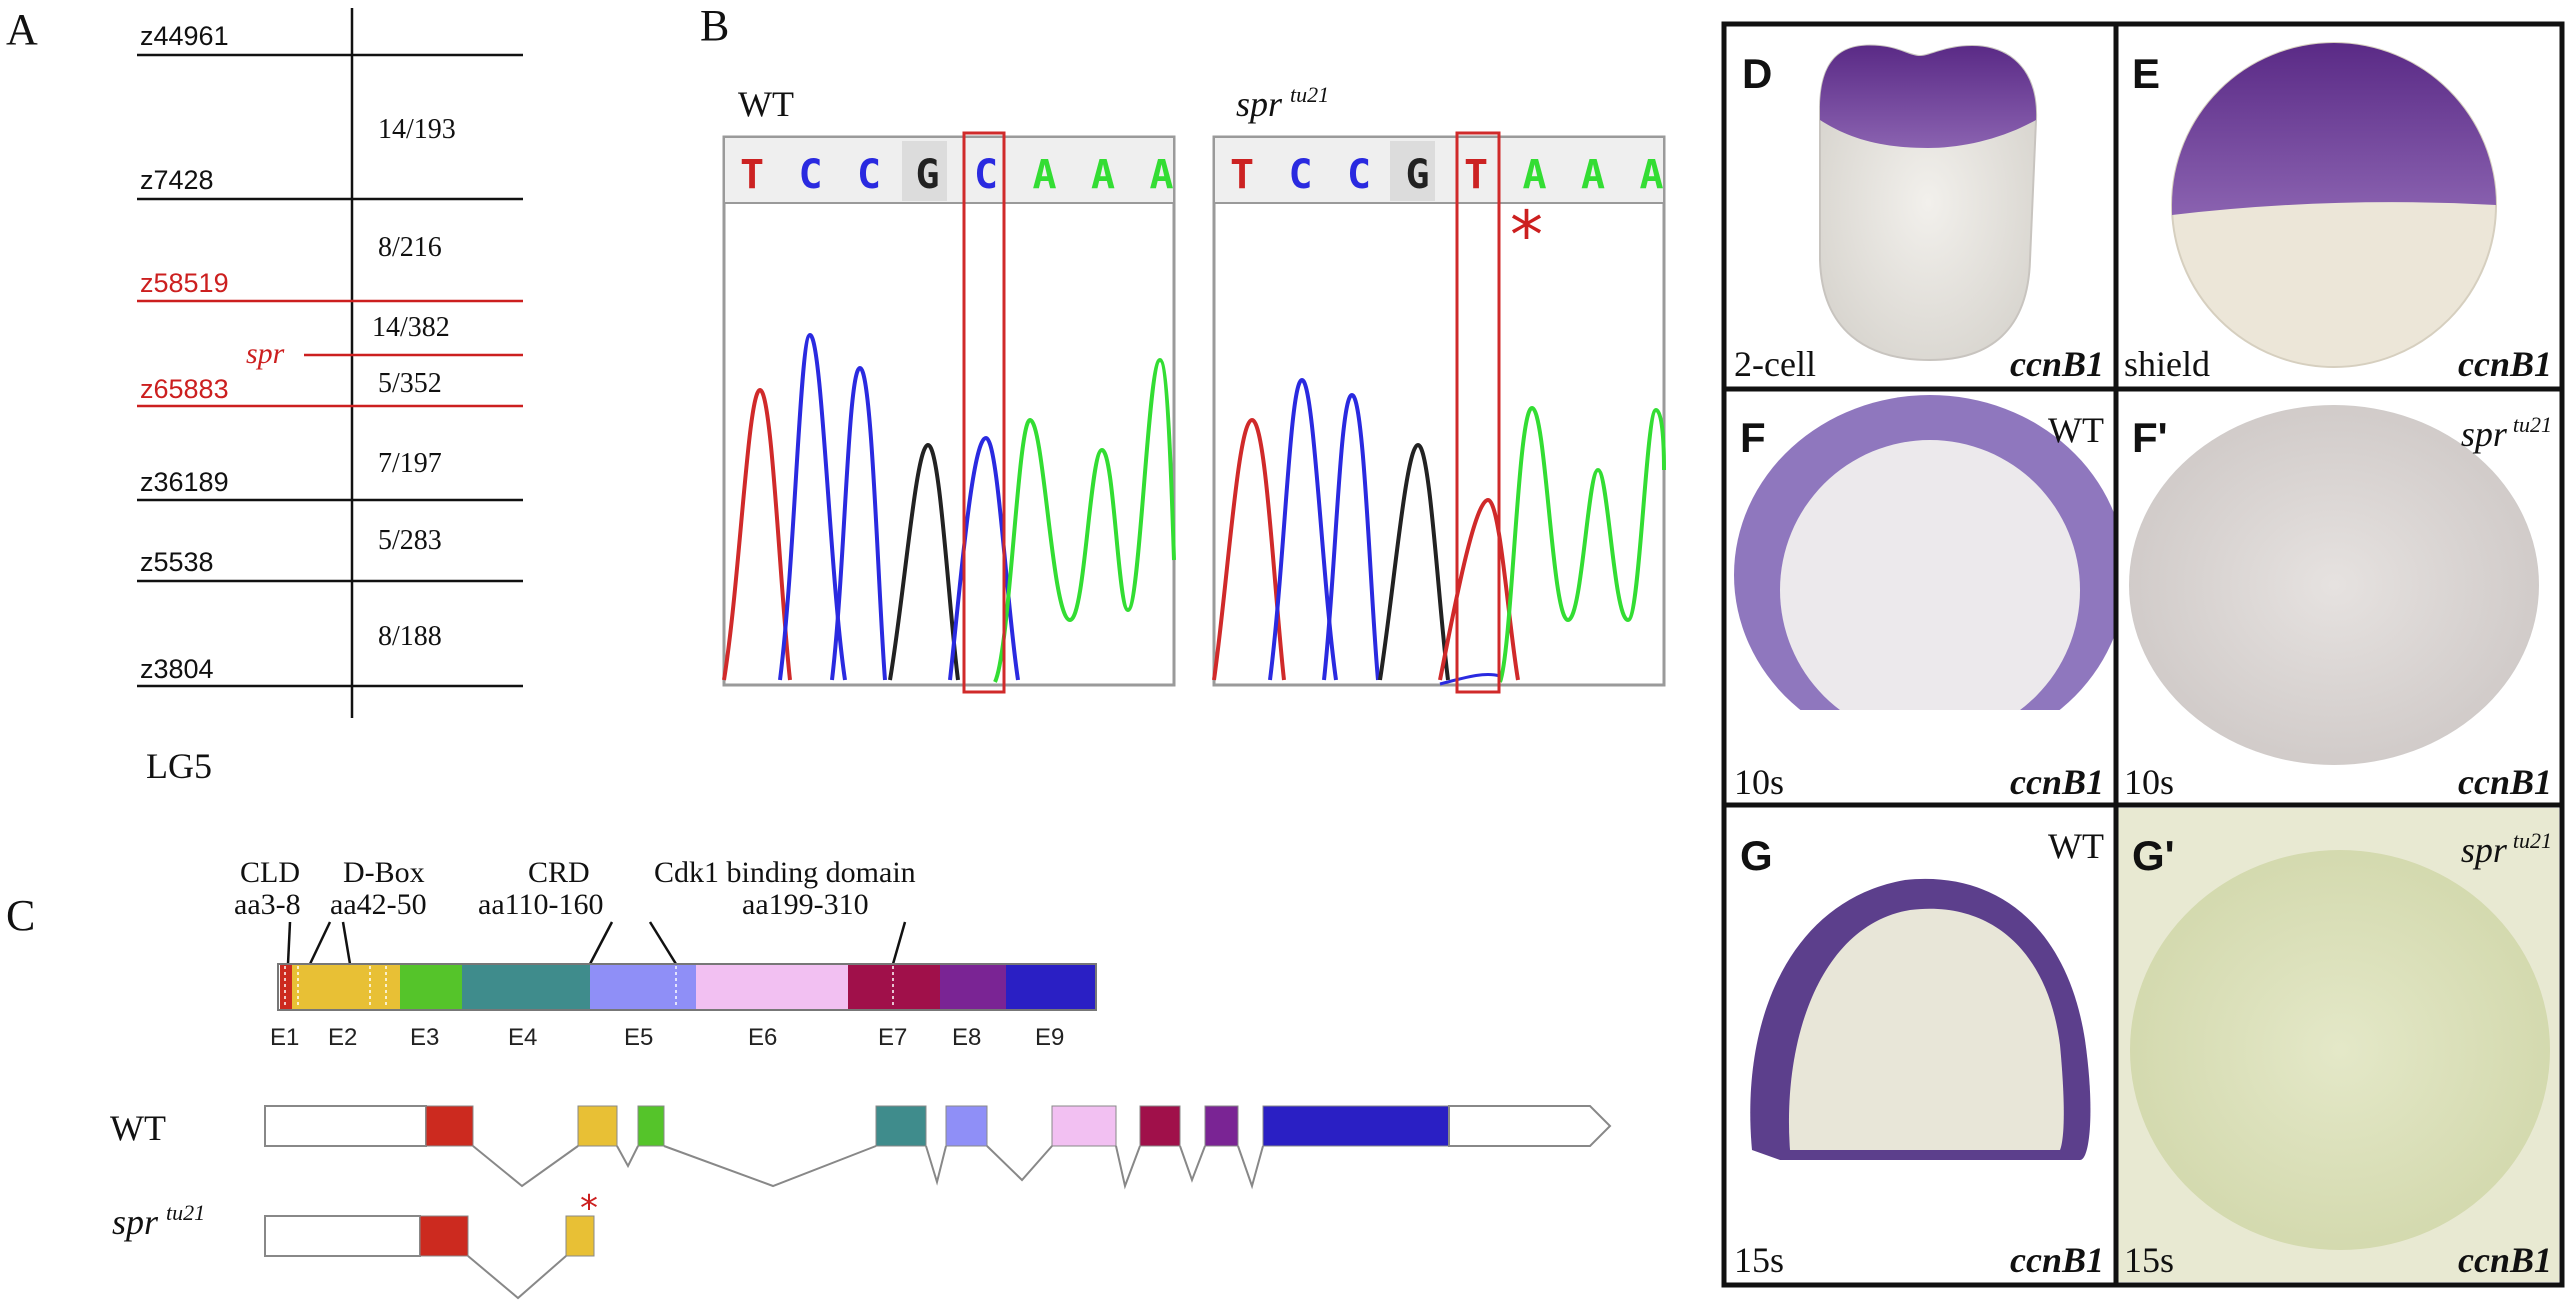 The image size is (2567, 1309). Describe the element at coordinates (284, 1037) in the screenshot. I see `exon-label: E1` at that location.